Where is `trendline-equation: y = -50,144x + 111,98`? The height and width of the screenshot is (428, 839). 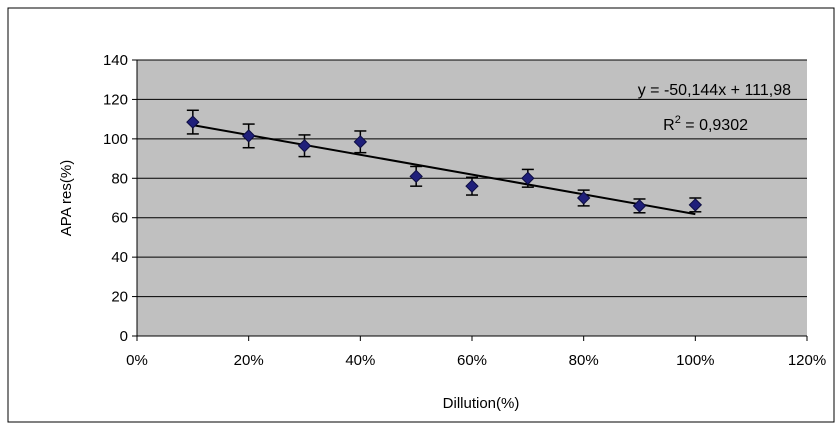
trendline-equation: y = -50,144x + 111,98 is located at coordinates (714, 90).